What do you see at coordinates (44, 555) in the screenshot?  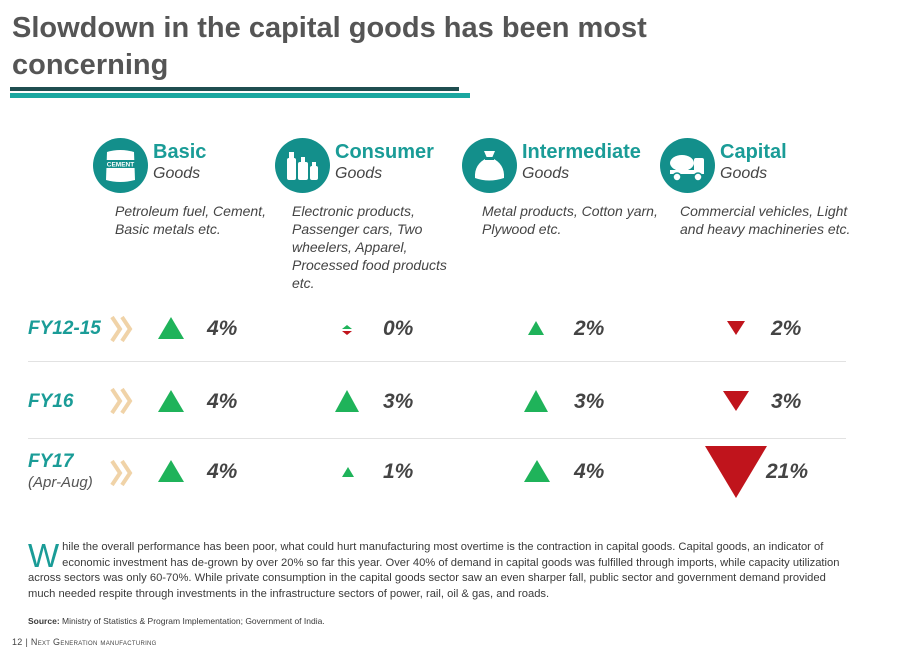 I see `dropcap: W` at bounding box center [44, 555].